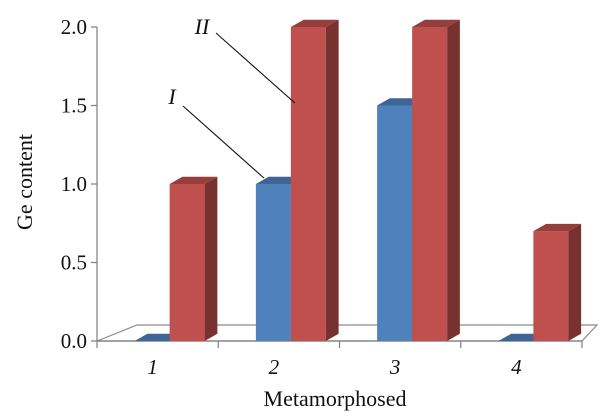 This screenshot has width=606, height=413. Describe the element at coordinates (274, 367) in the screenshot. I see `x-tick-label: 2` at that location.